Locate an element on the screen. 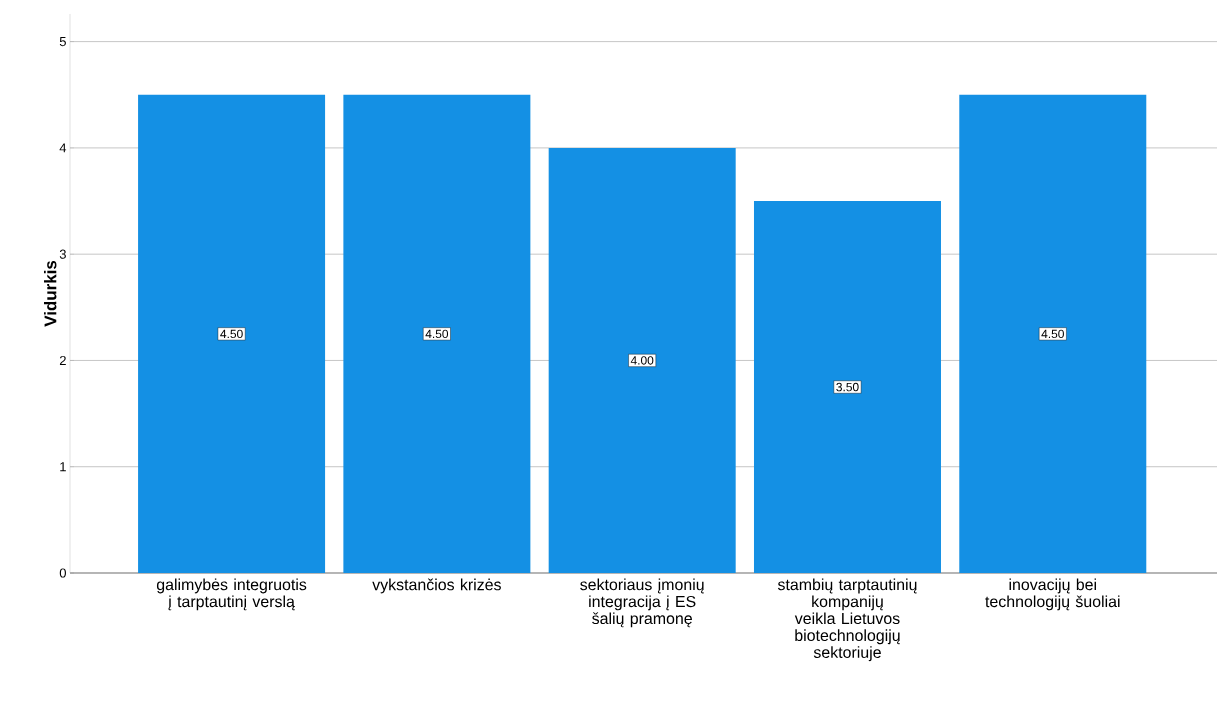 Image resolution: width=1217 pixels, height=726 pixels. x-tick-label: sektoriaus įmonių integracija į ES šalių pramonę is located at coordinates (642, 603).